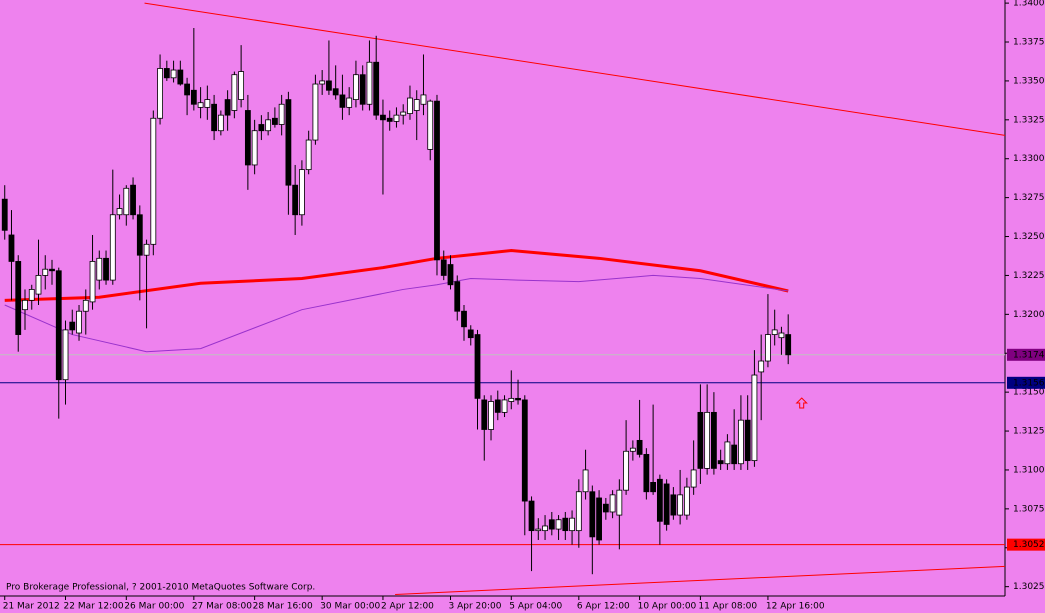  I want to click on y-tick-label: 1.3325, so click(1029, 120).